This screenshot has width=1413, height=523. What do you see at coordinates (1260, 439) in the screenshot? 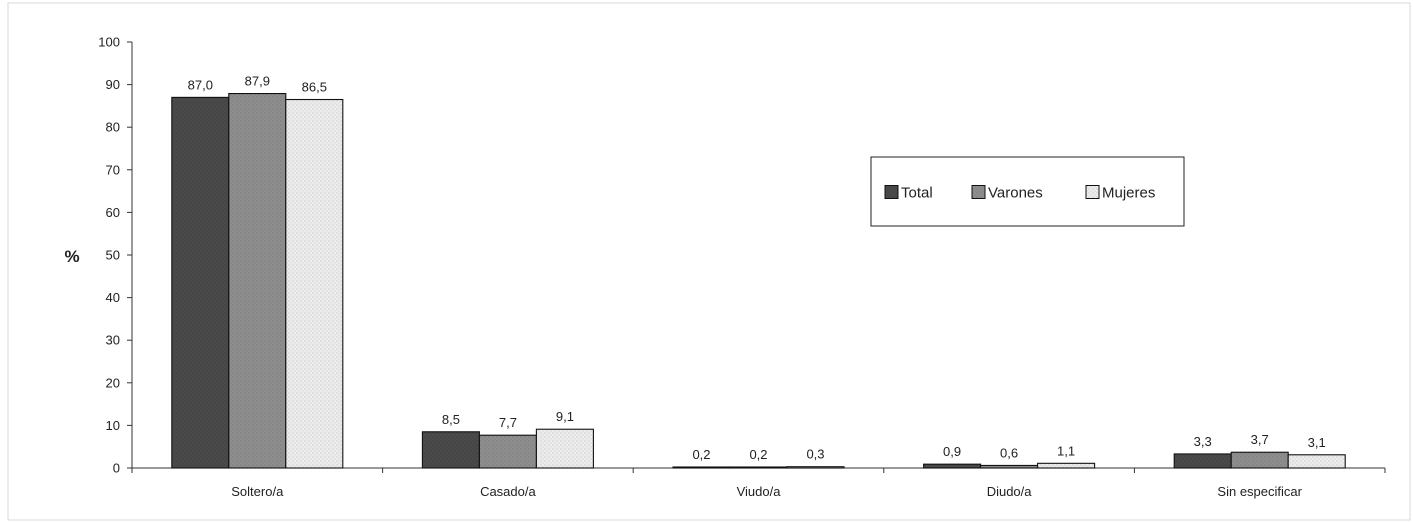
I see `data-label: 3,7` at bounding box center [1260, 439].